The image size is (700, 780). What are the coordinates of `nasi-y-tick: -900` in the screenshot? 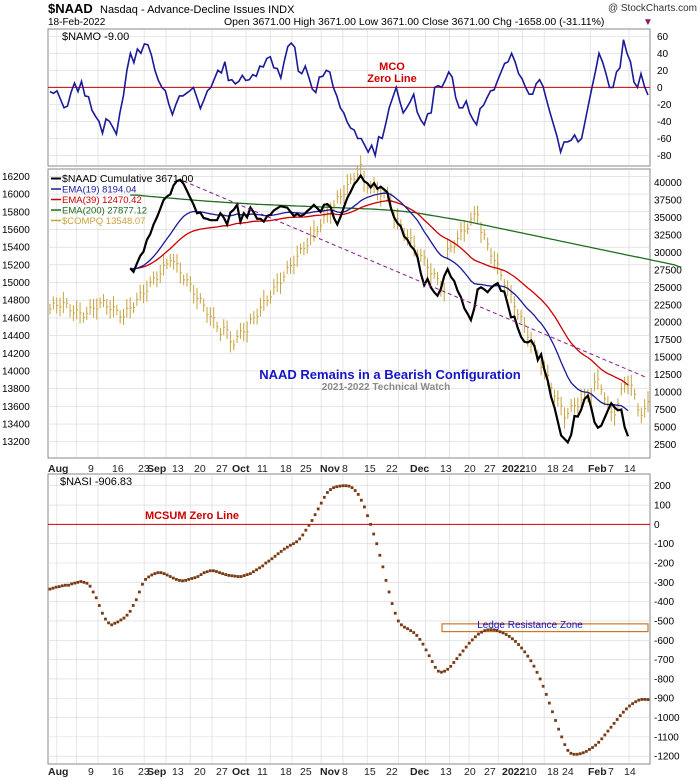 It's located at (664, 699).